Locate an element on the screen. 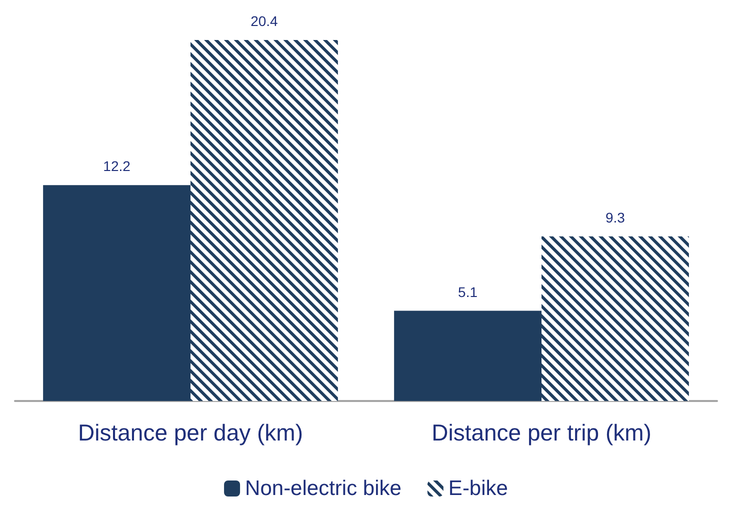 The width and height of the screenshot is (732, 506). x-tick-label: Distance per trip (km) is located at coordinates (542, 433).